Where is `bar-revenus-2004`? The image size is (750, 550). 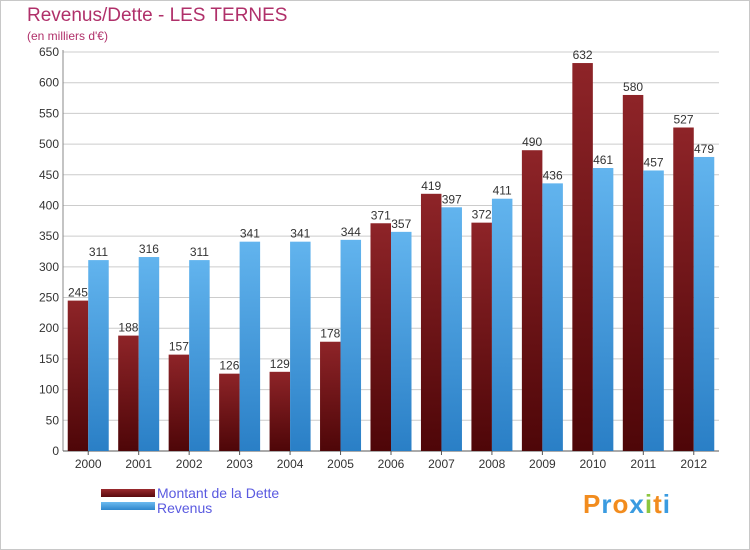
bar-revenus-2004 is located at coordinates (300, 346).